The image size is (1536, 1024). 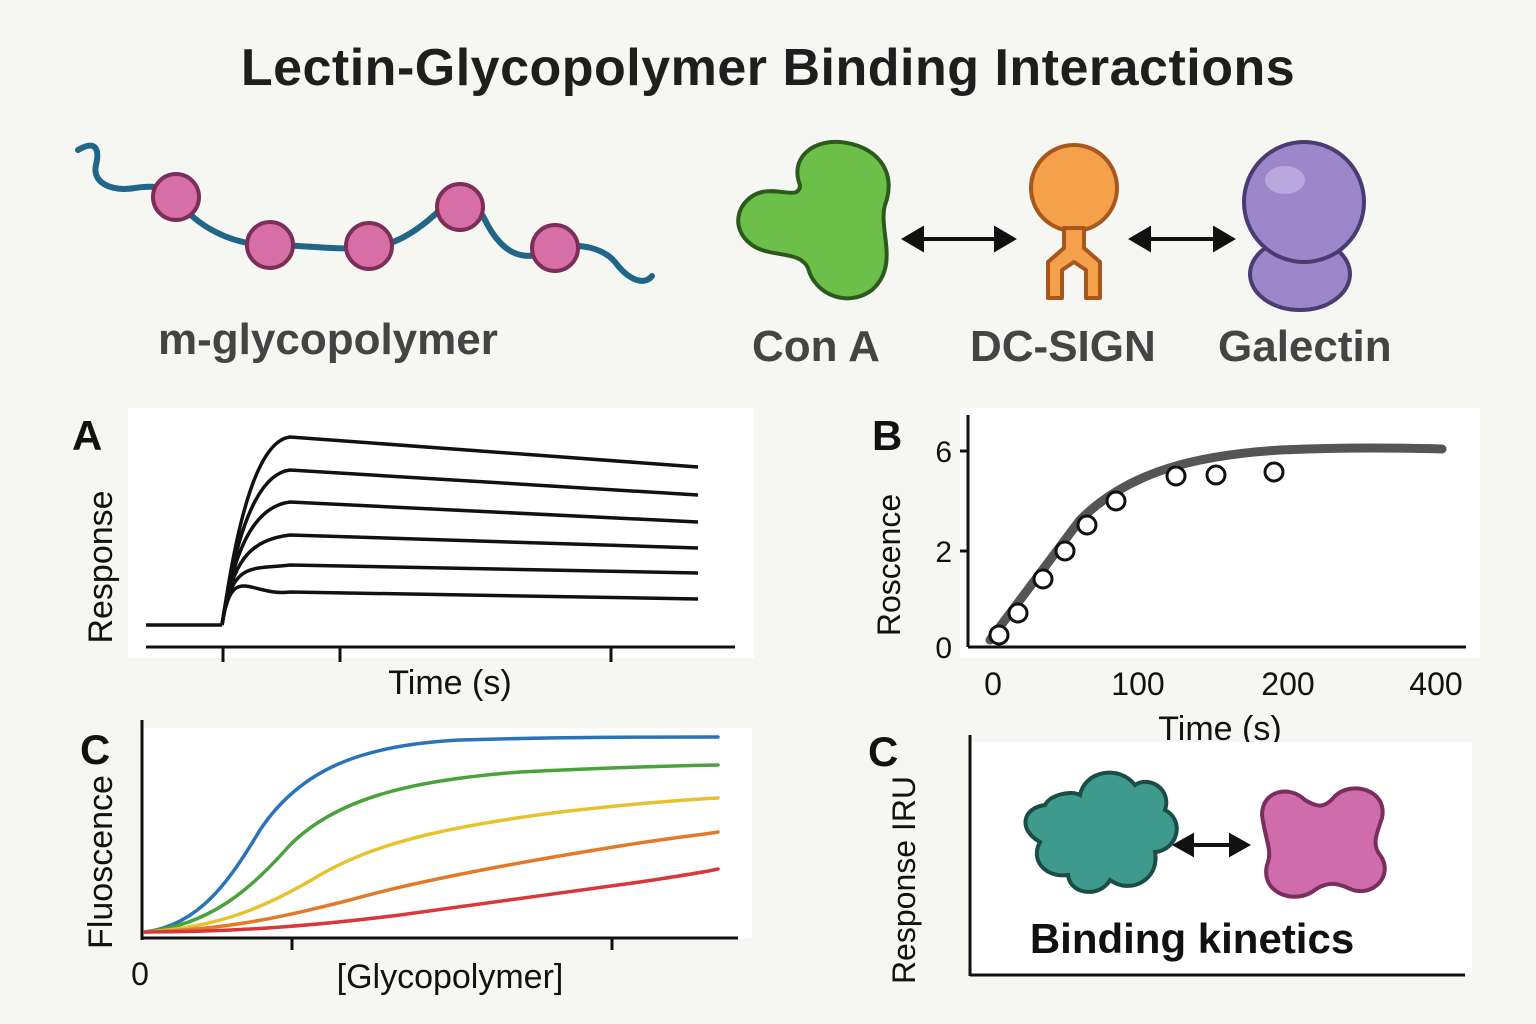 I want to click on sensorgram-curve, so click(x=459, y=605).